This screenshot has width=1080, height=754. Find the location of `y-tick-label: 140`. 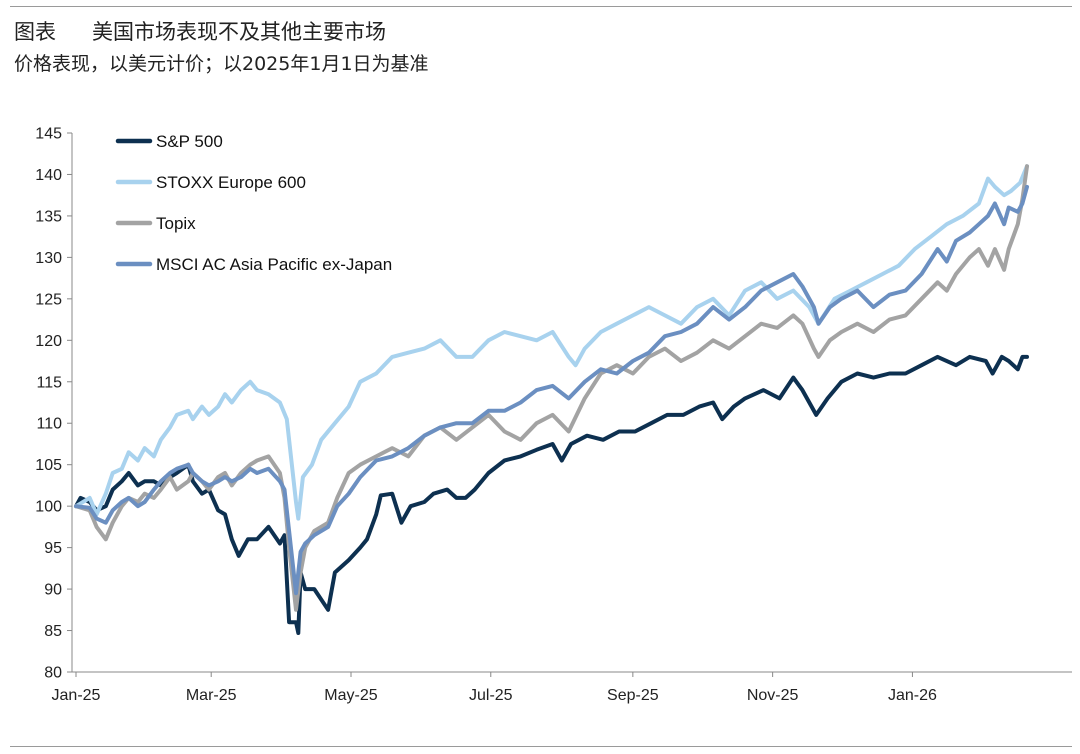

y-tick-label: 140 is located at coordinates (48, 175).